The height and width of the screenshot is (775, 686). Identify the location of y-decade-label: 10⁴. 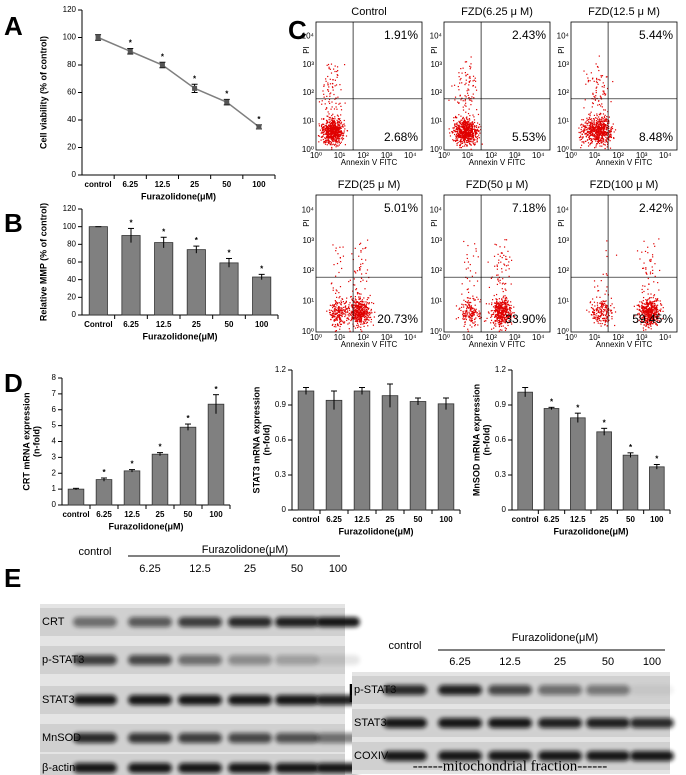
(563, 209).